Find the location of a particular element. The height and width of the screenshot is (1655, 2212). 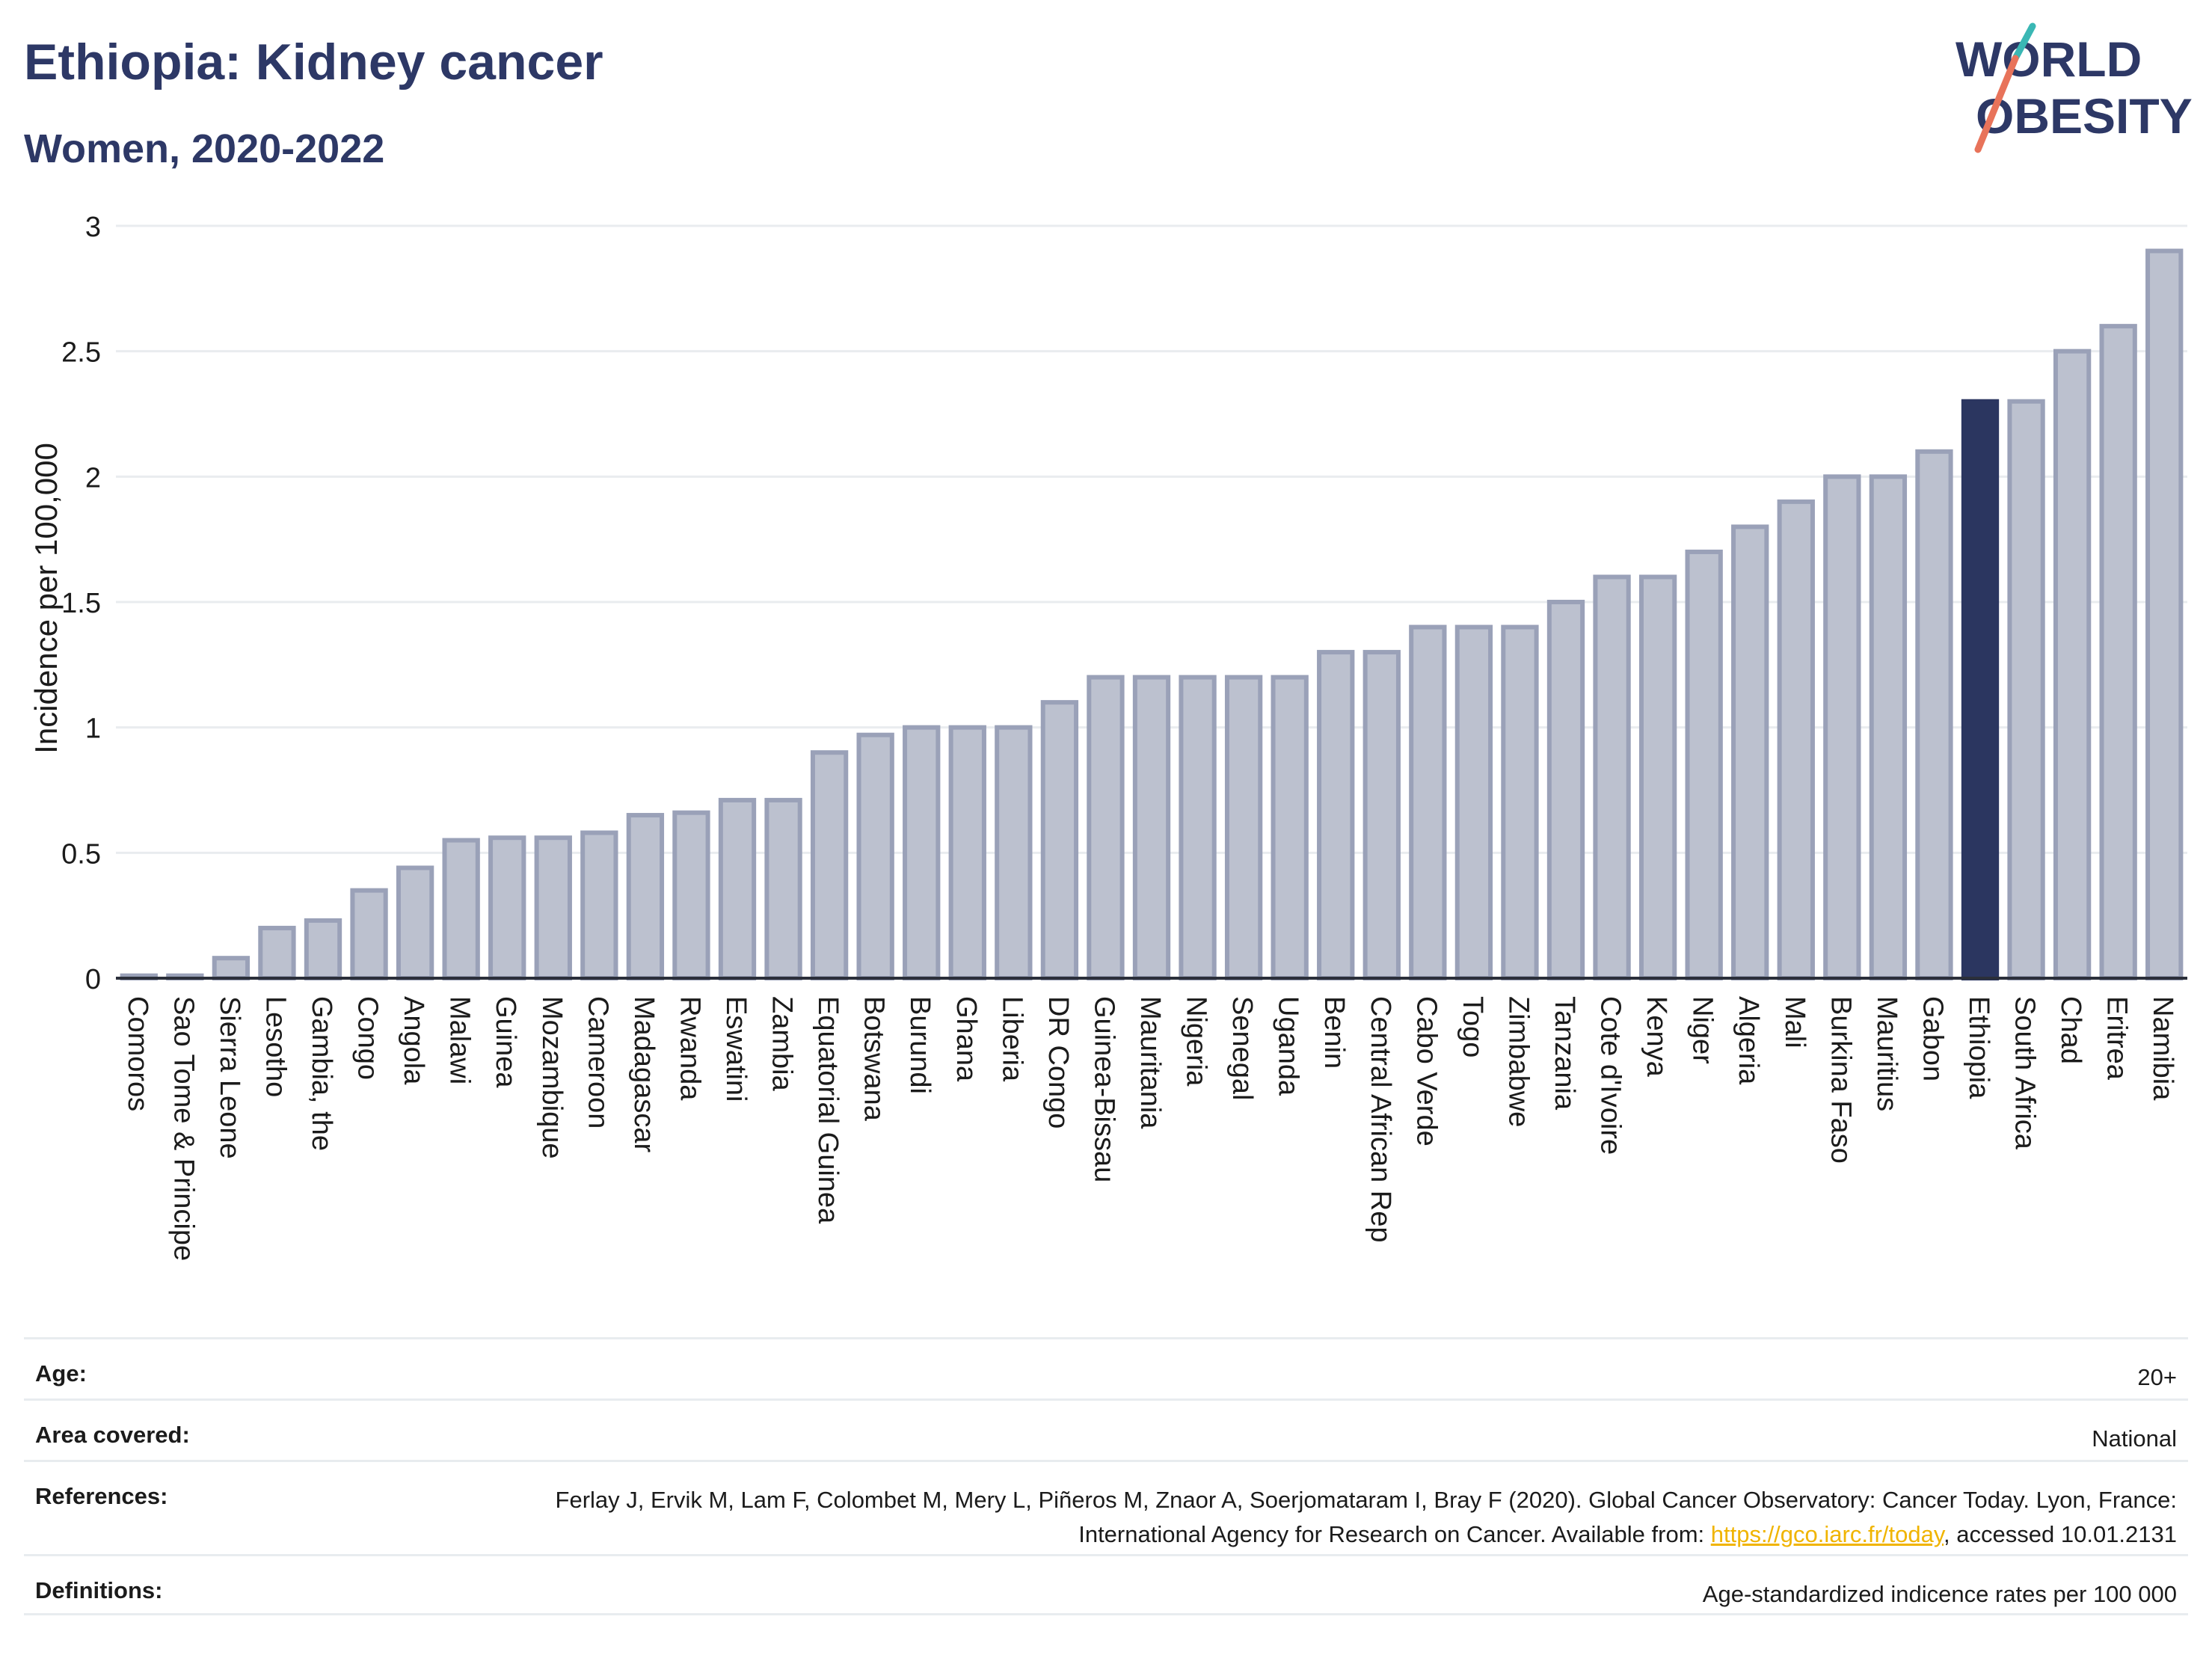

age-label: Age: is located at coordinates (61, 1373).